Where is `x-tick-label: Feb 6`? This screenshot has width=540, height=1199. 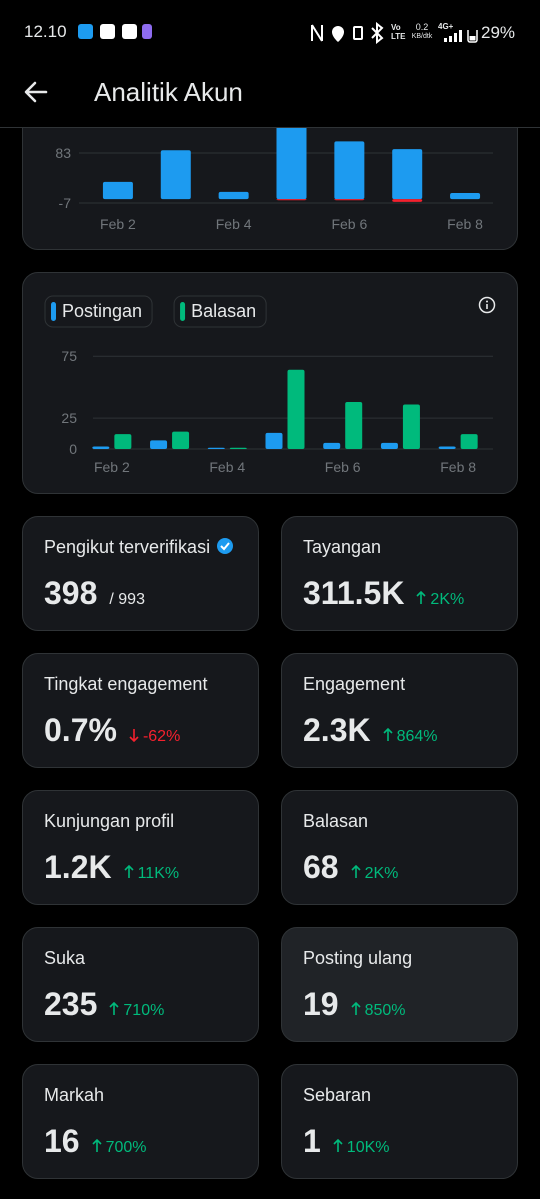
x-tick-label: Feb 6 is located at coordinates (349, 224).